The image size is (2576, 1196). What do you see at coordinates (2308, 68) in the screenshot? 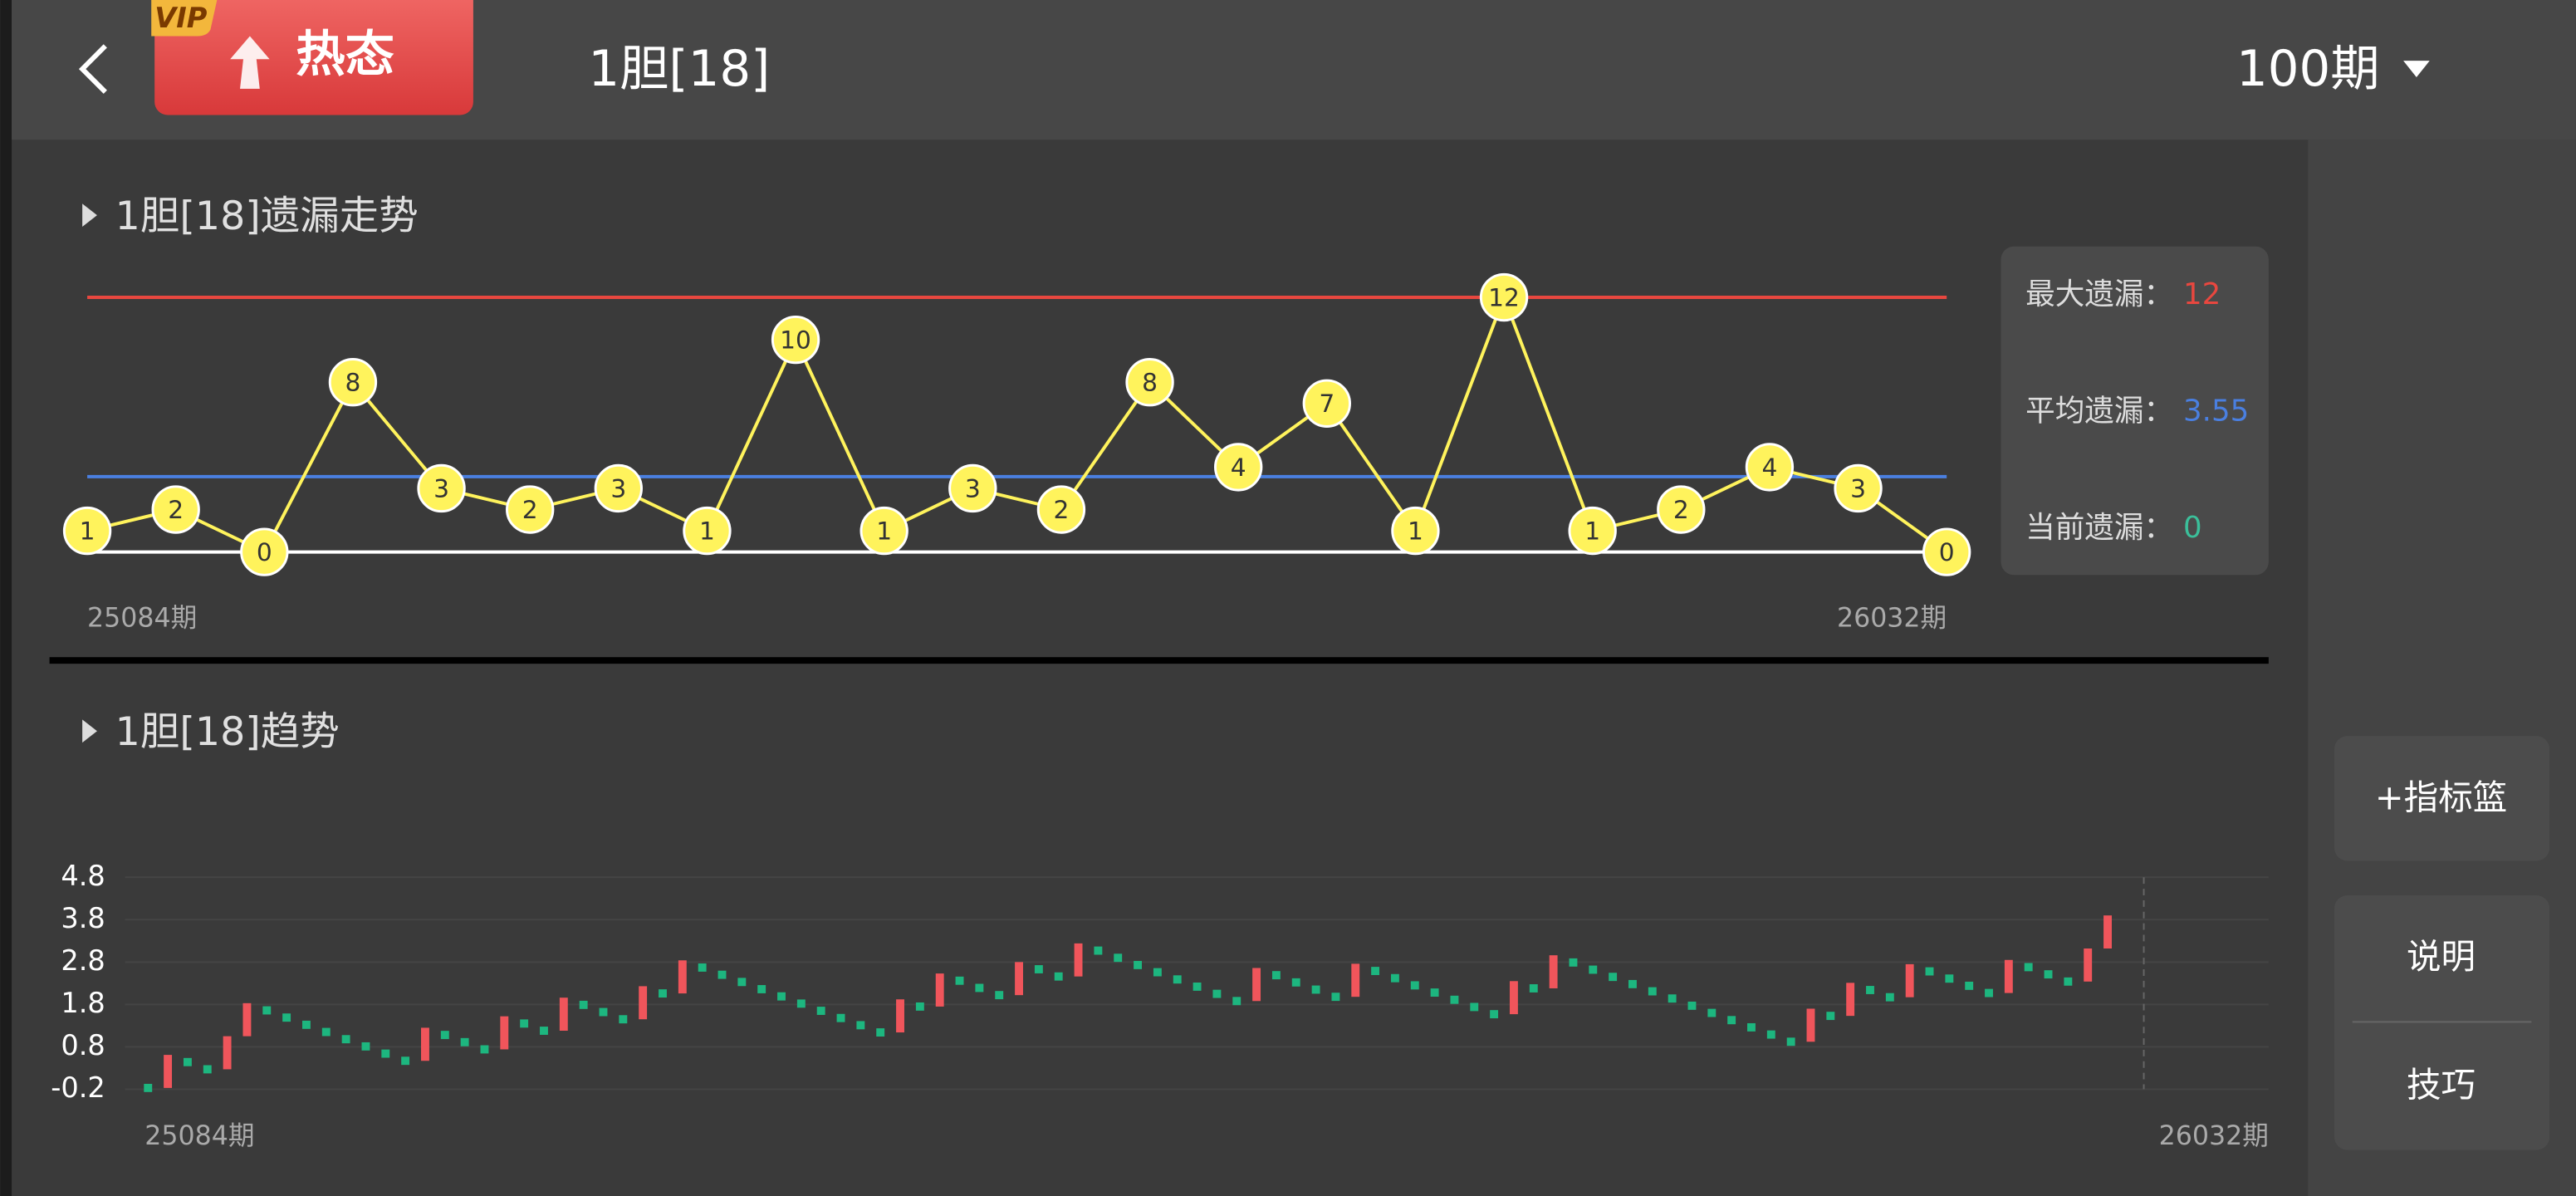
I see `period-select: 100期` at bounding box center [2308, 68].